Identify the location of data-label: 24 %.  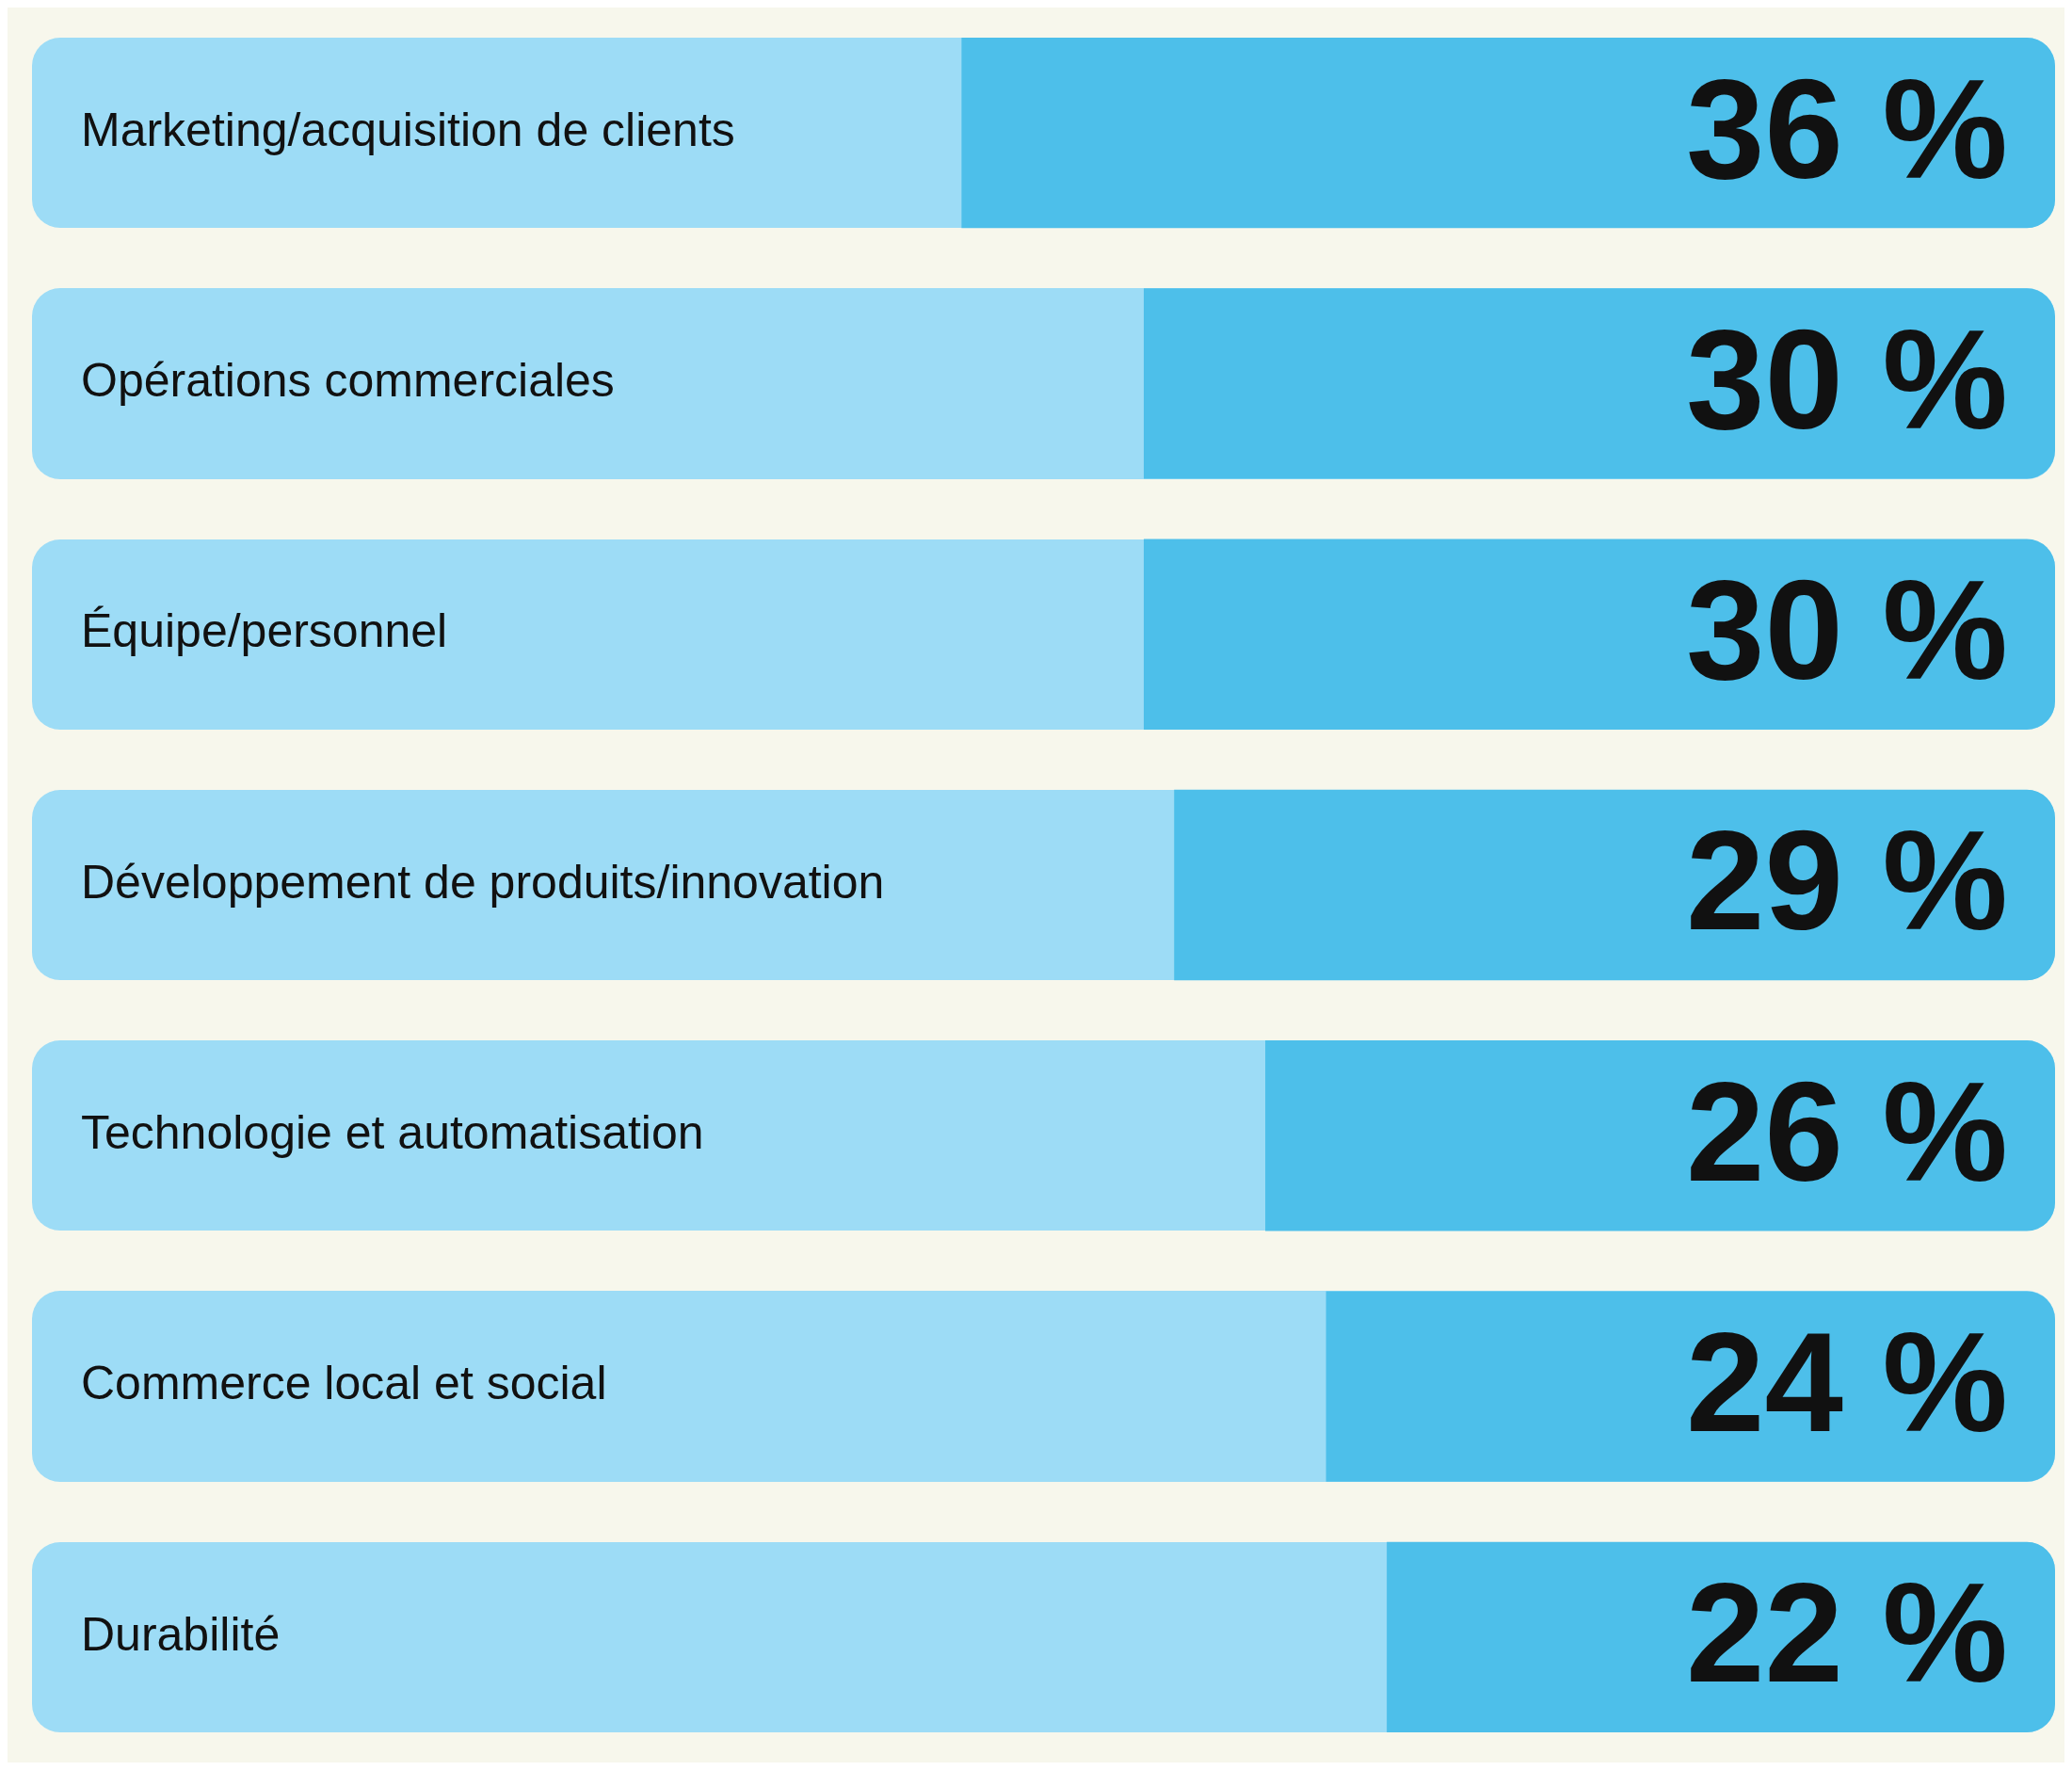
(1847, 1381).